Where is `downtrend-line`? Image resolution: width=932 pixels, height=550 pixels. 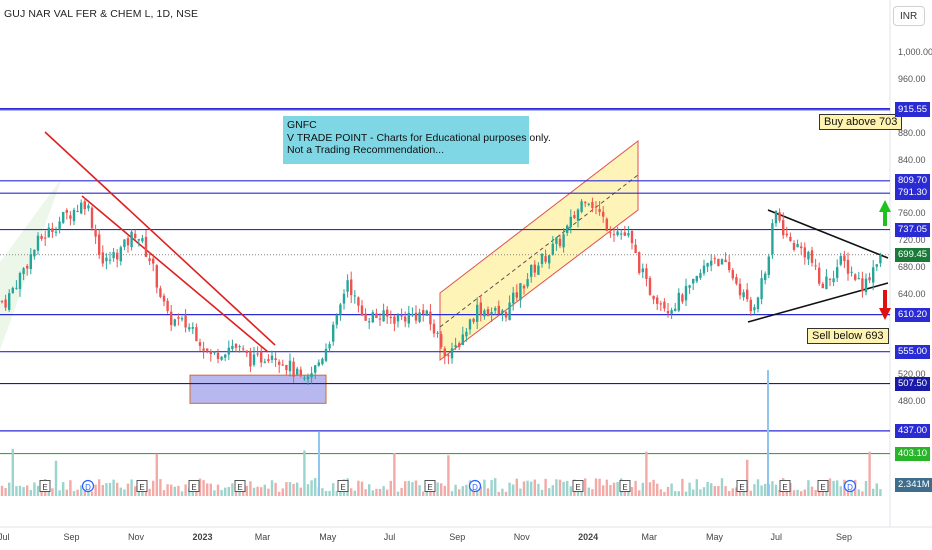
downtrend-line is located at coordinates (175, 274).